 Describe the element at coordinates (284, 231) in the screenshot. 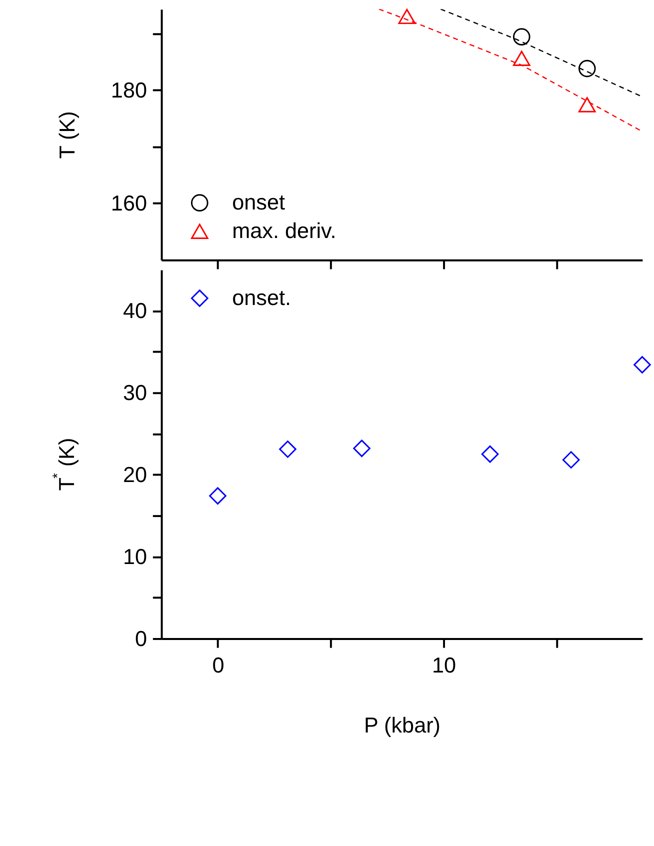

I see `legend-label: max. deriv.` at that location.